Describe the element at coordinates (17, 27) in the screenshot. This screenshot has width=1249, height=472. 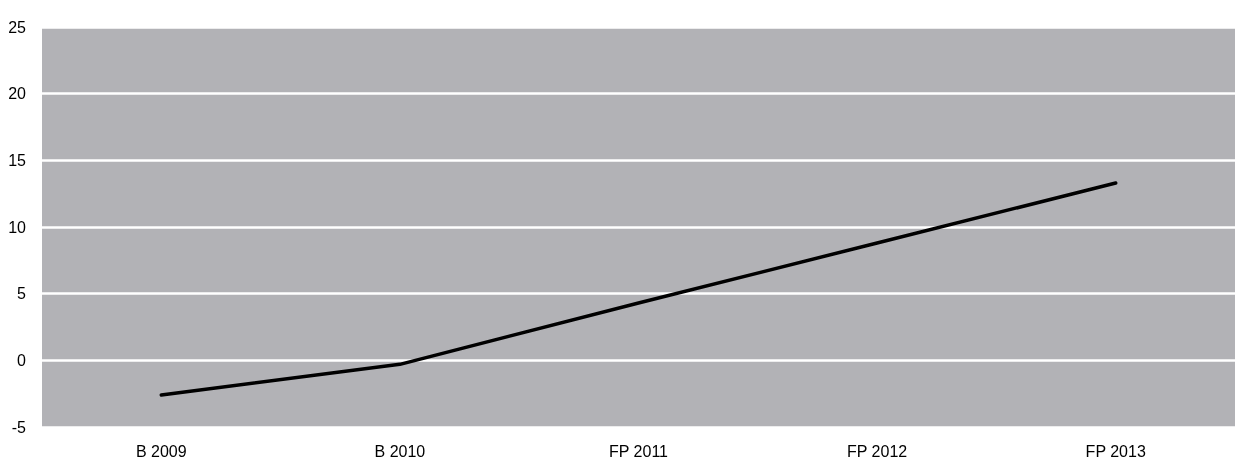
I see `y-tick-label: 25` at that location.